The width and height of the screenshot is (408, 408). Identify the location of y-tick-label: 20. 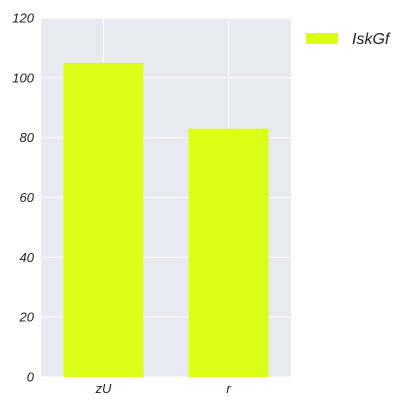
(27, 317).